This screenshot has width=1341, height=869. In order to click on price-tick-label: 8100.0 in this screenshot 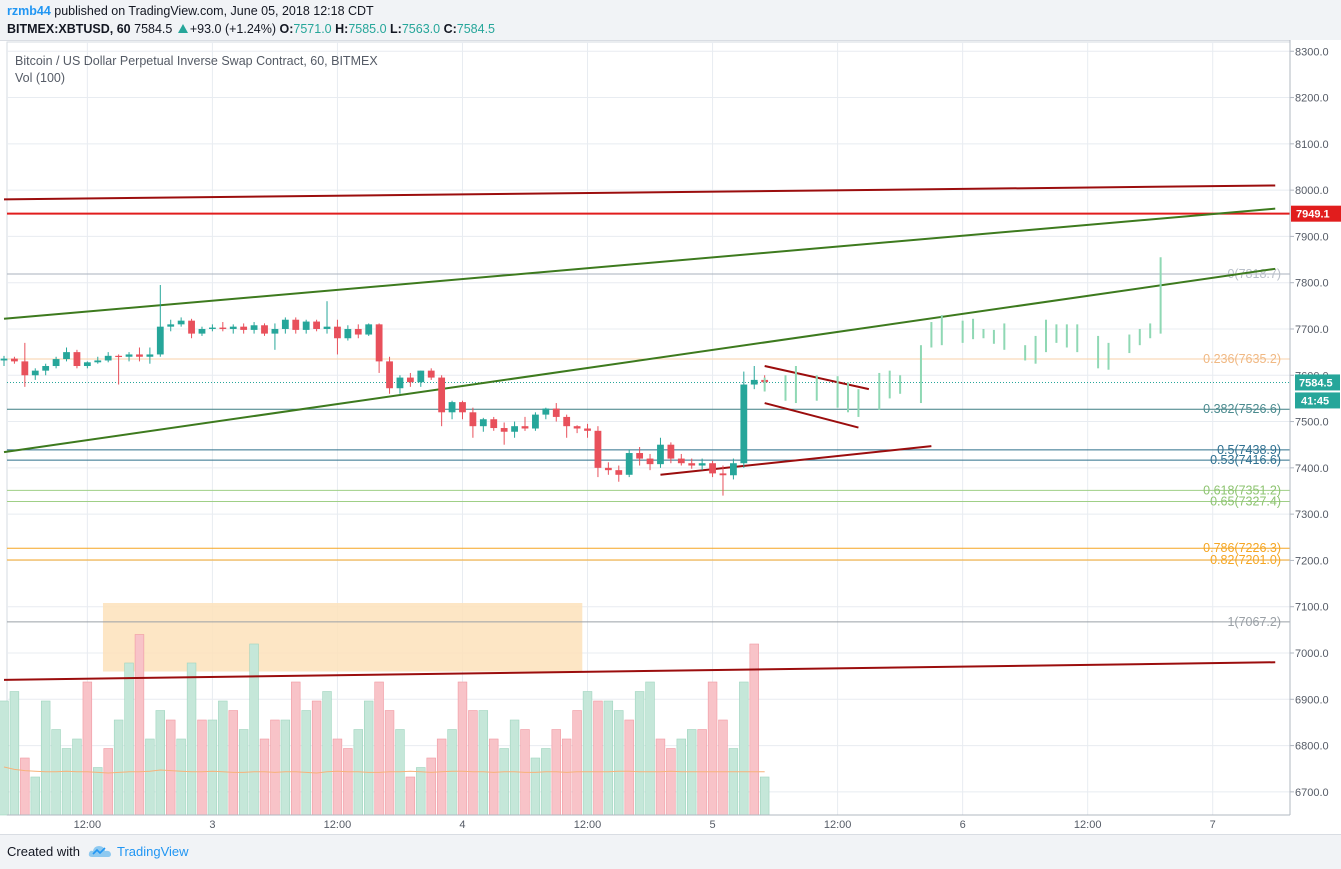, I will do `click(1312, 145)`.